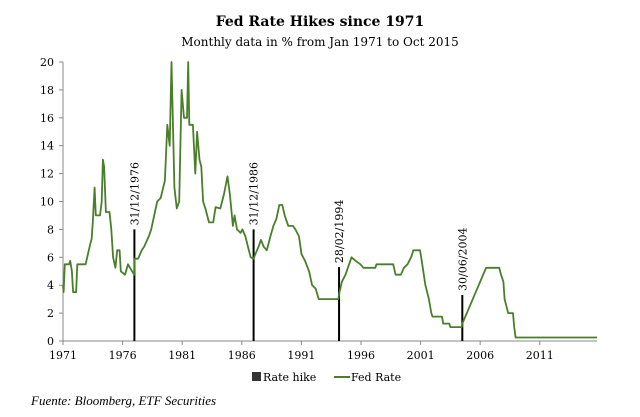  What do you see at coordinates (50, 313) in the screenshot?
I see `y-tick-label: 2` at bounding box center [50, 313].